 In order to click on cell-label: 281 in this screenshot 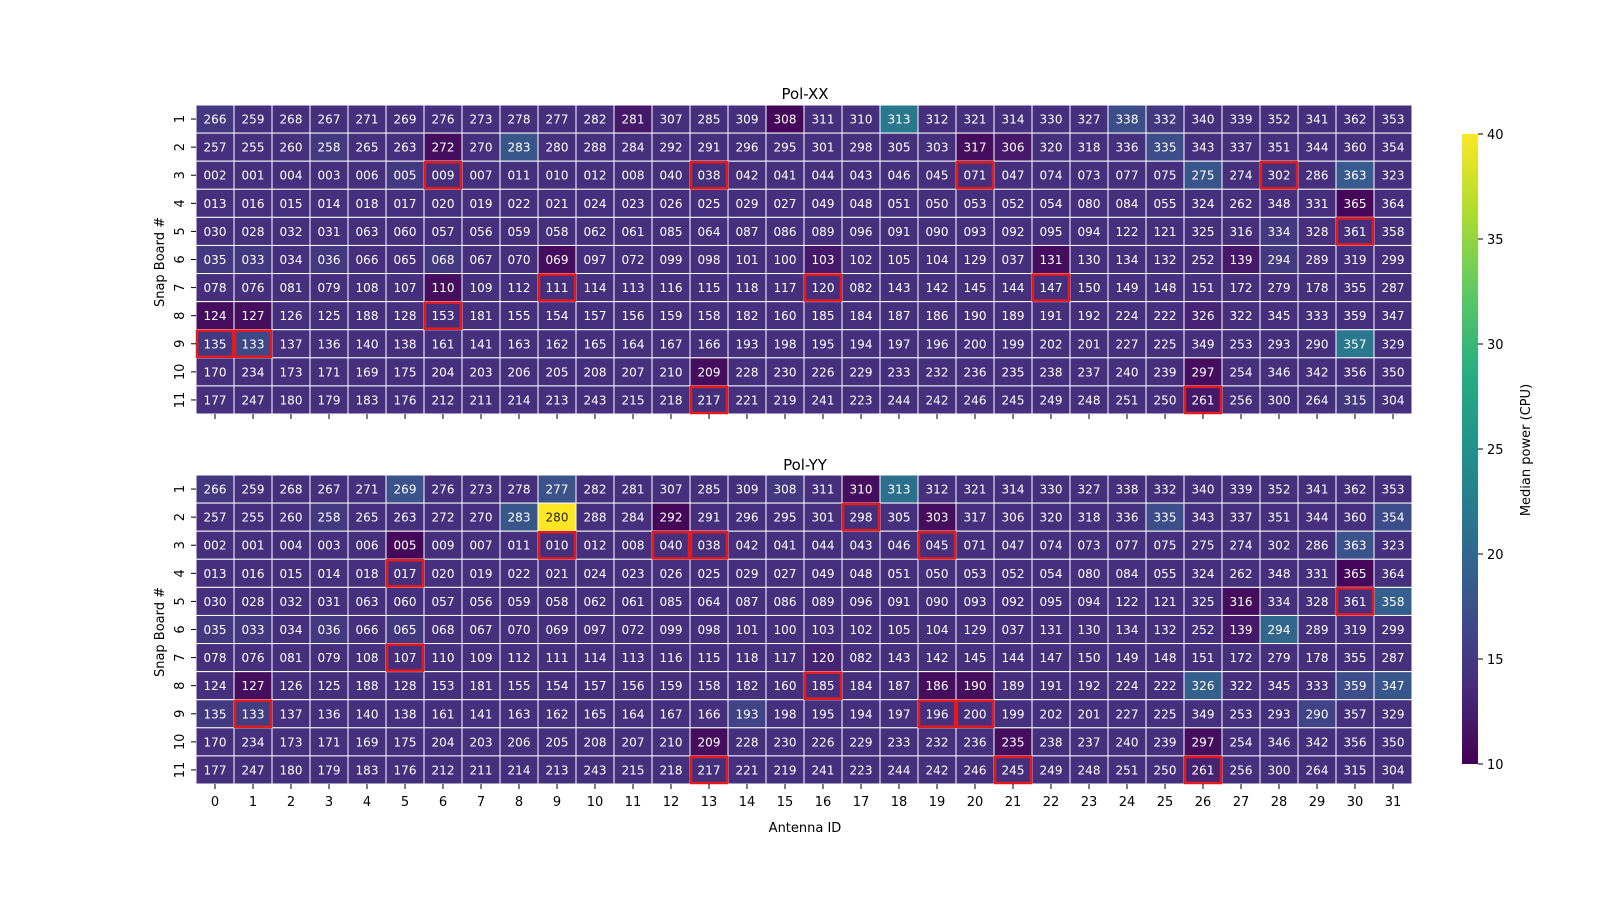, I will do `click(633, 120)`.